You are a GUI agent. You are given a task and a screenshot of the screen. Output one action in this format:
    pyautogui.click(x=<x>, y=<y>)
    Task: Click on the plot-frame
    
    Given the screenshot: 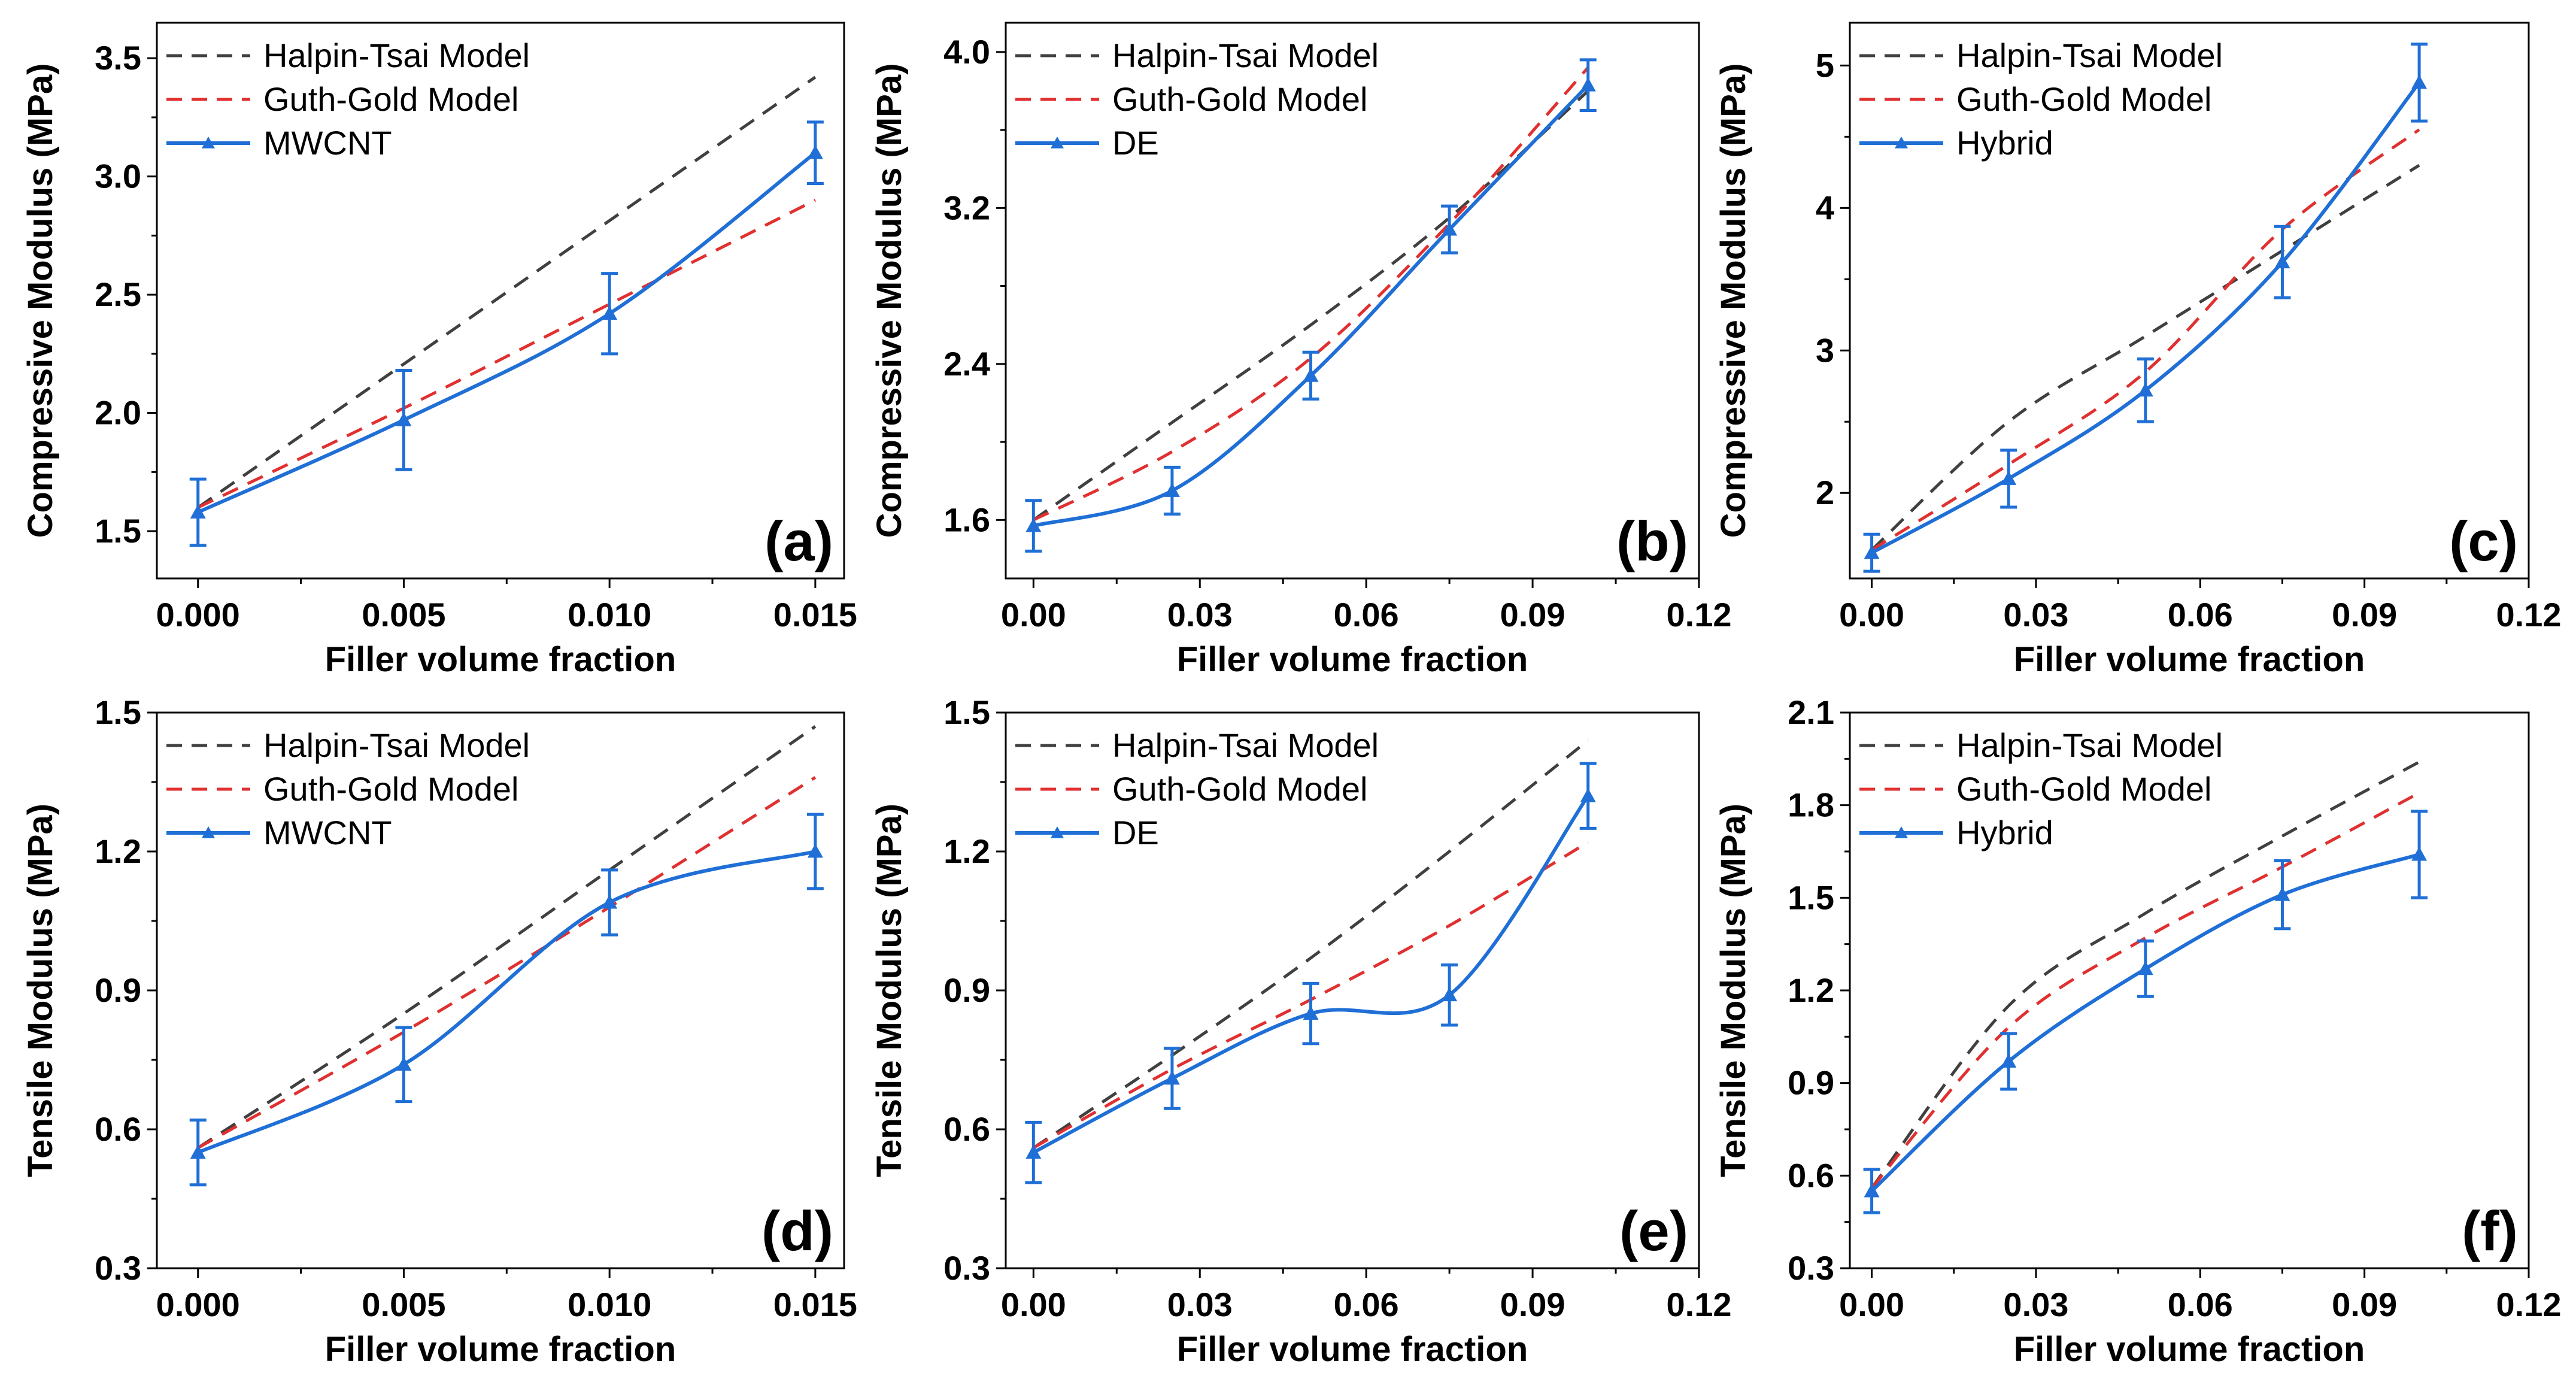 What is the action you would take?
    pyautogui.click(x=2189, y=301)
    